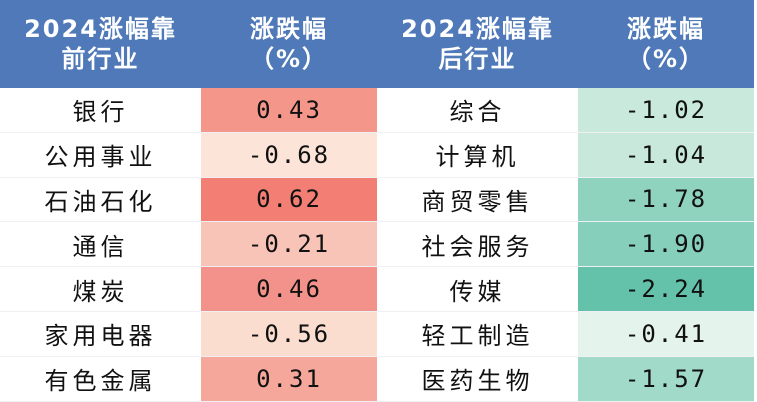  I want to click on header-top-change-line1: 涨跌幅, so click(289, 29).